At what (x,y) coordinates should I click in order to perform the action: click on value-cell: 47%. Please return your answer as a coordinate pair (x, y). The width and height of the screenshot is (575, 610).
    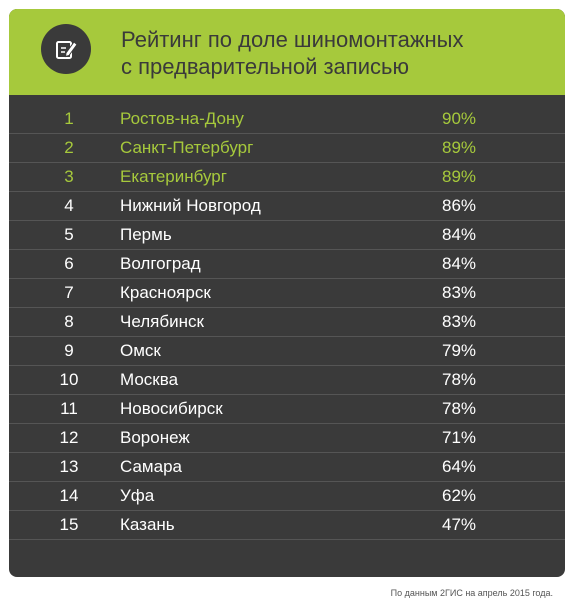
    Looking at the image, I should click on (459, 524).